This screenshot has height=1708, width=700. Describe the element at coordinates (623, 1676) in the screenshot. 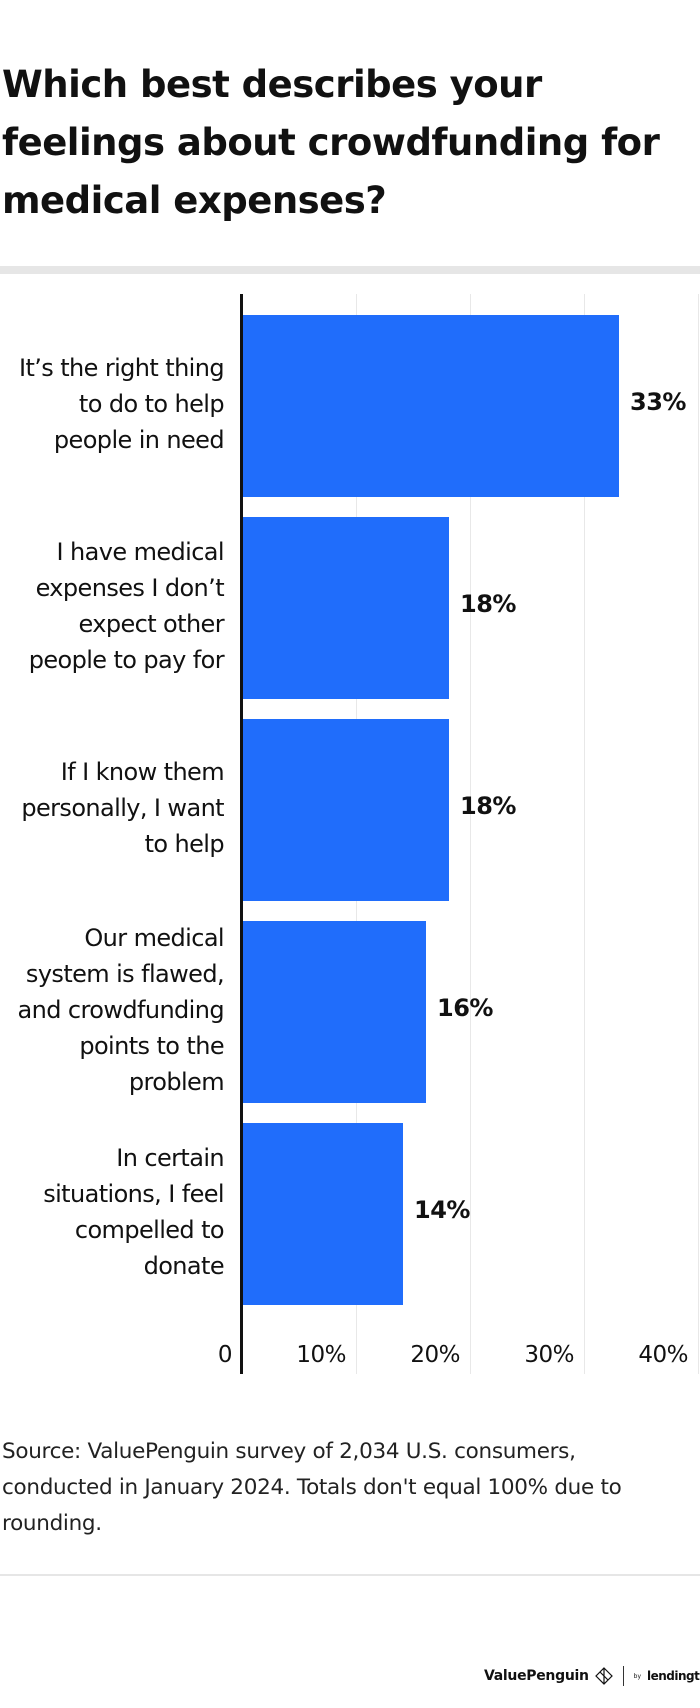

I see `logo-separator` at that location.